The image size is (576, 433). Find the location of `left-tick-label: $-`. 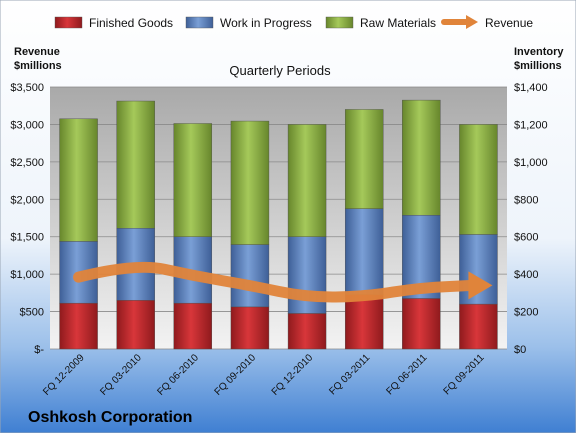

left-tick-label: $- is located at coordinates (39, 350).